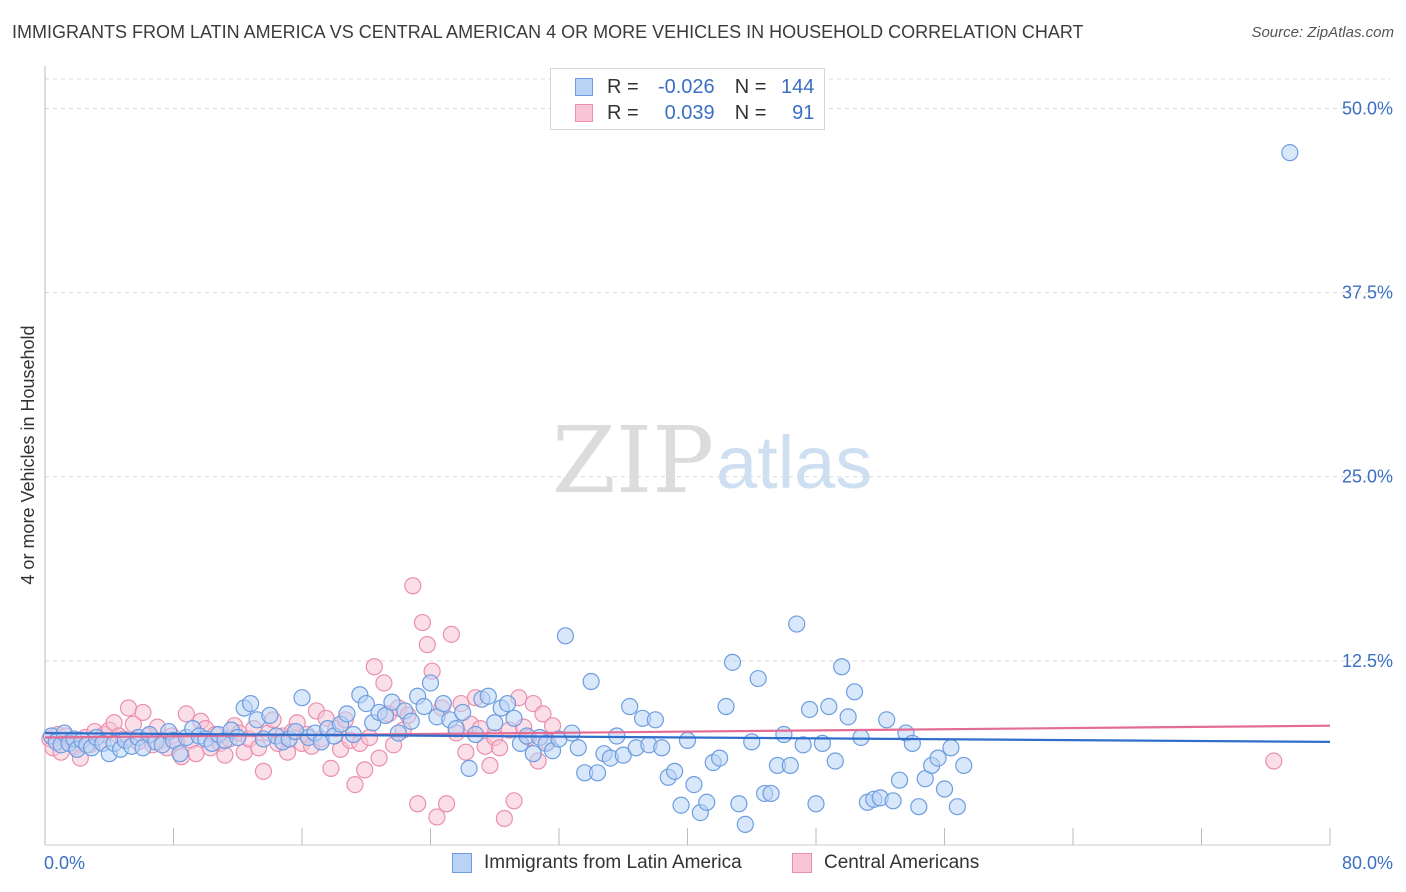  What do you see at coordinates (64, 863) in the screenshot?
I see `x-tick-label: 0.0%` at bounding box center [64, 863].